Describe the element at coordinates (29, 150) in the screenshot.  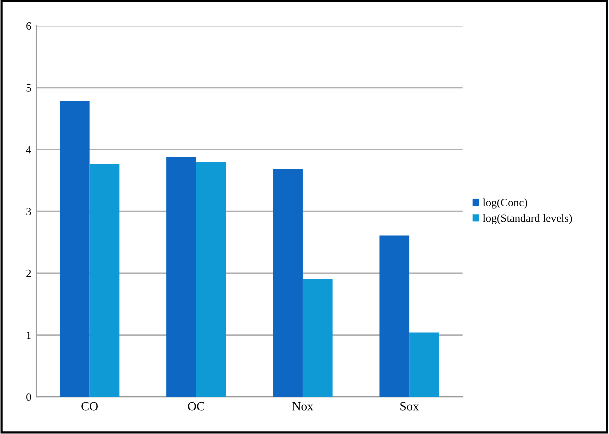
I see `y-tick-label: 4` at that location.